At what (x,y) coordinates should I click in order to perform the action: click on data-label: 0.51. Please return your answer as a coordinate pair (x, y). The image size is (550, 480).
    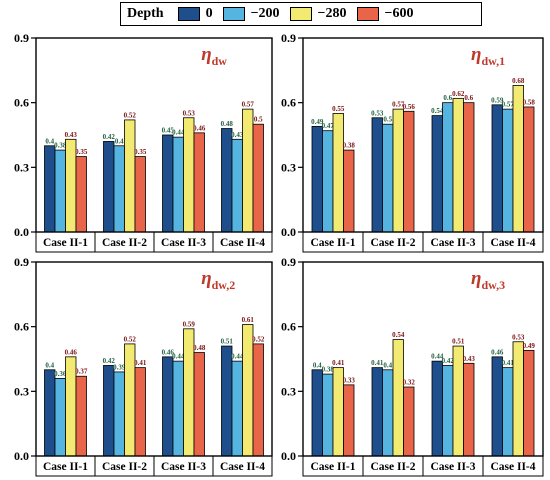
    Looking at the image, I should click on (458, 342).